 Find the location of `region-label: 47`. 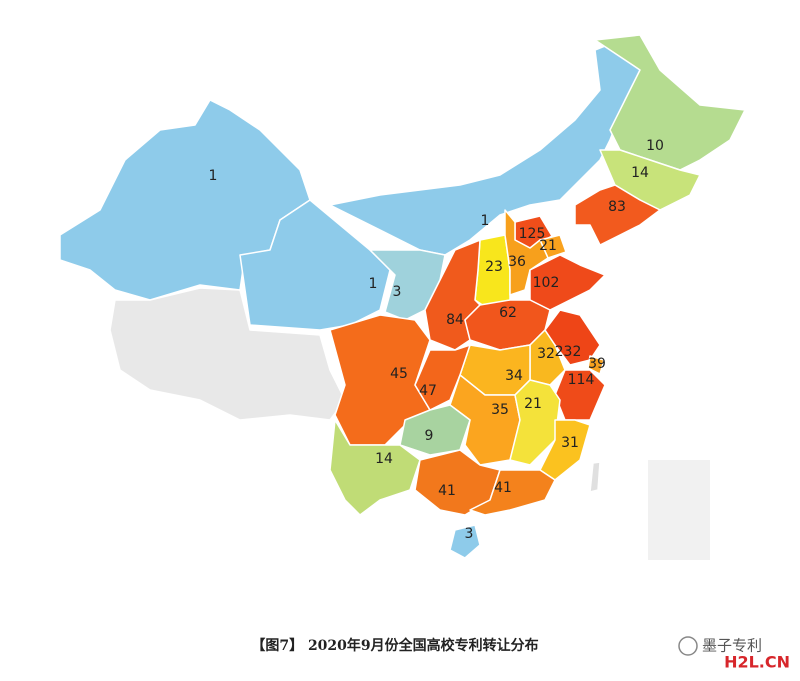

region-label: 47 is located at coordinates (428, 391).